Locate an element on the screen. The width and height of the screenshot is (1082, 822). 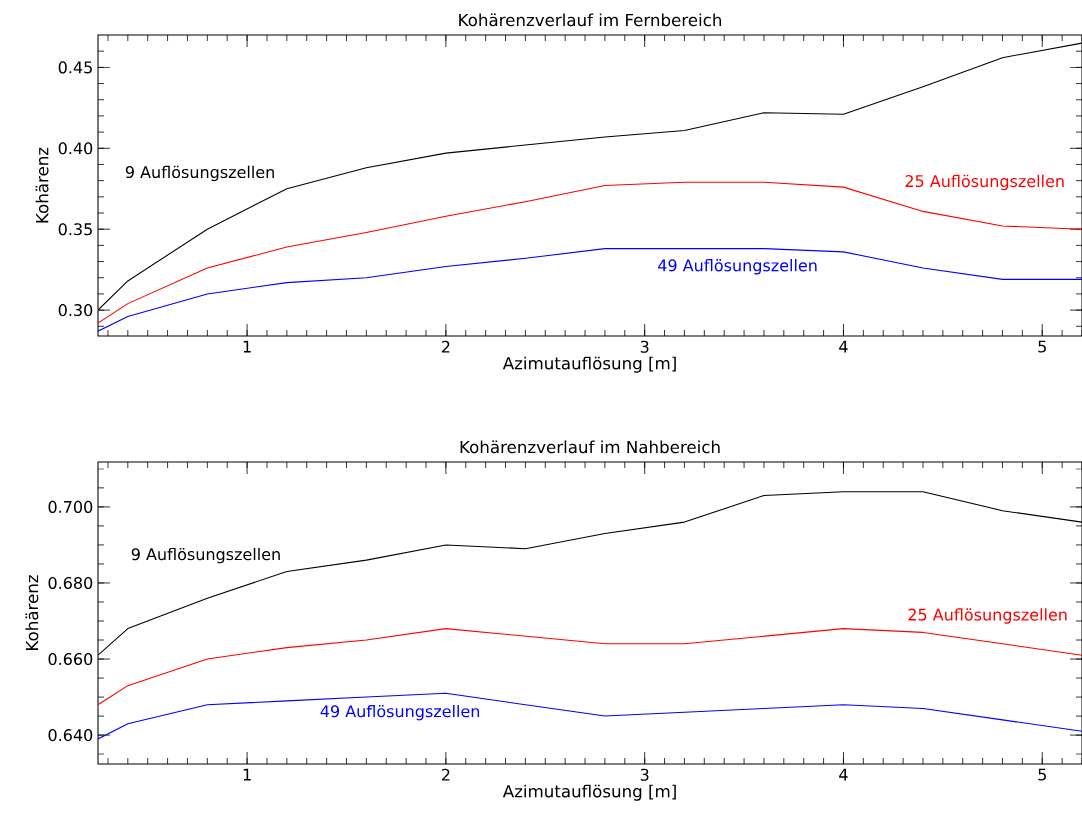
y-tick-label: 0.640 is located at coordinates (70, 735).